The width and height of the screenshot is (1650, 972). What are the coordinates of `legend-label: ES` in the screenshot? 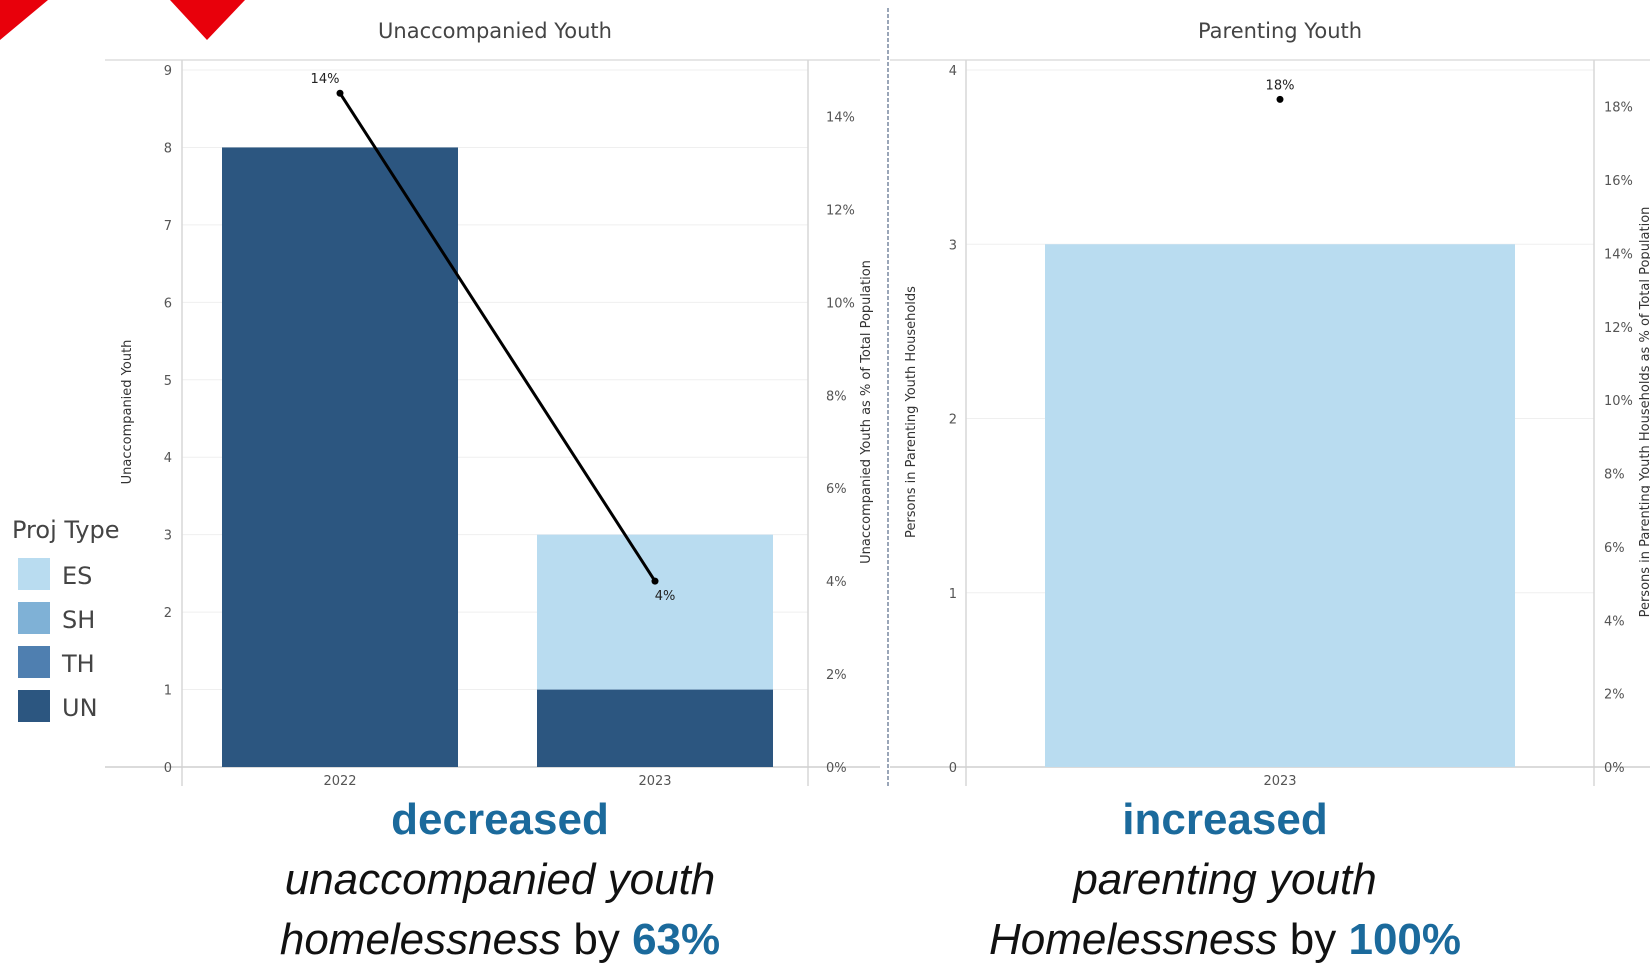 It's located at (77, 576).